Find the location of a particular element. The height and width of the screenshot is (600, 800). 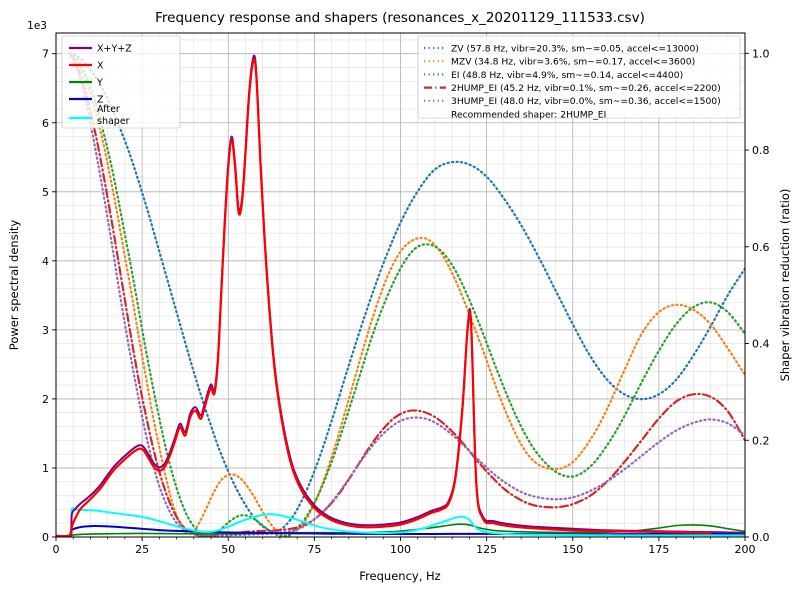

x-tick-label: 125 is located at coordinates (486, 549).